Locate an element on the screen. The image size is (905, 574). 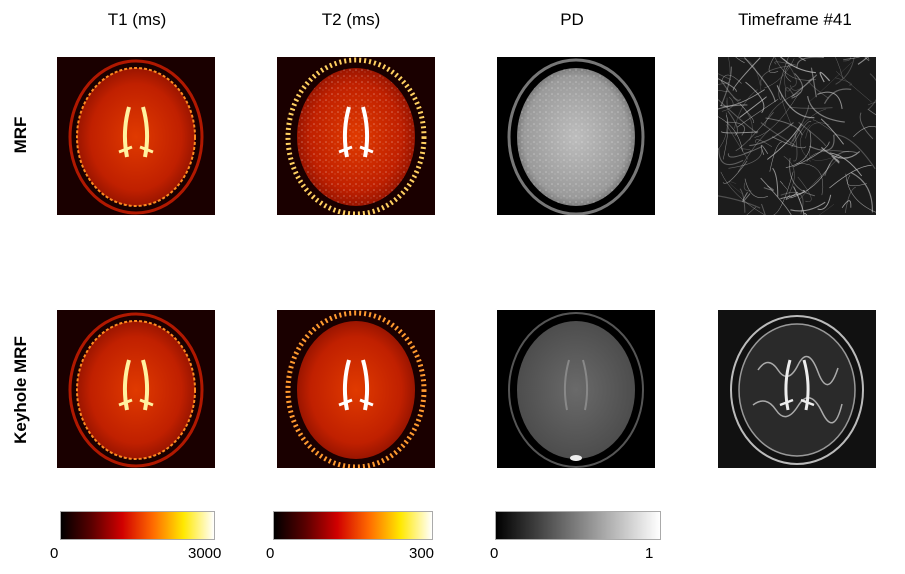
colorbar-t2-max: 300 is located at coordinates (422, 553).